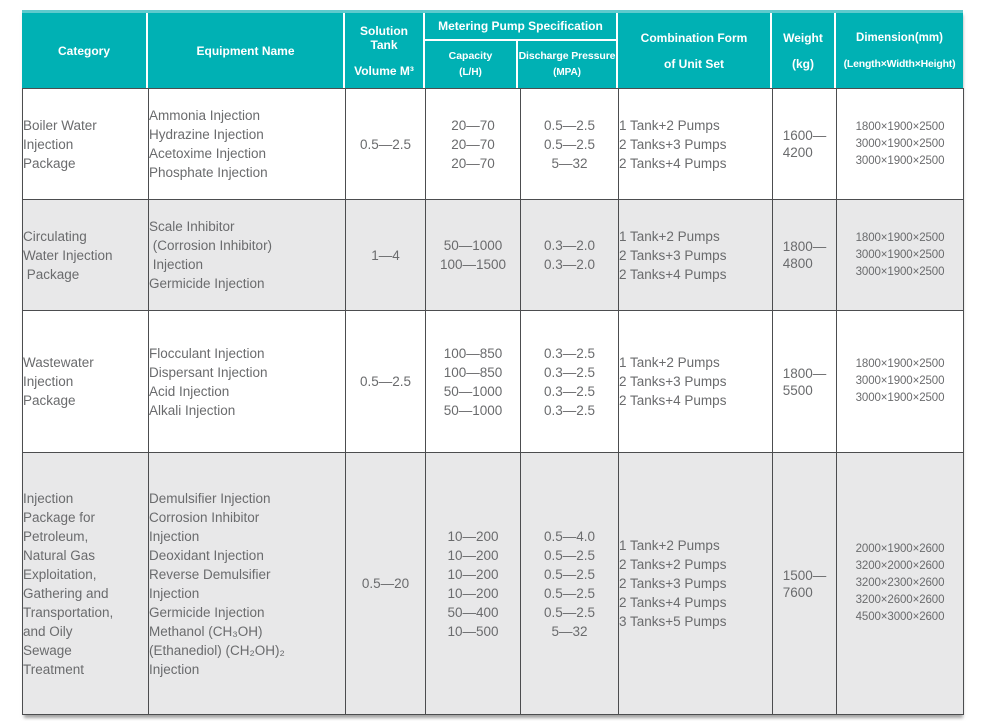  I want to click on header-dimension-line2: (Length×Width×Height), so click(899, 63).